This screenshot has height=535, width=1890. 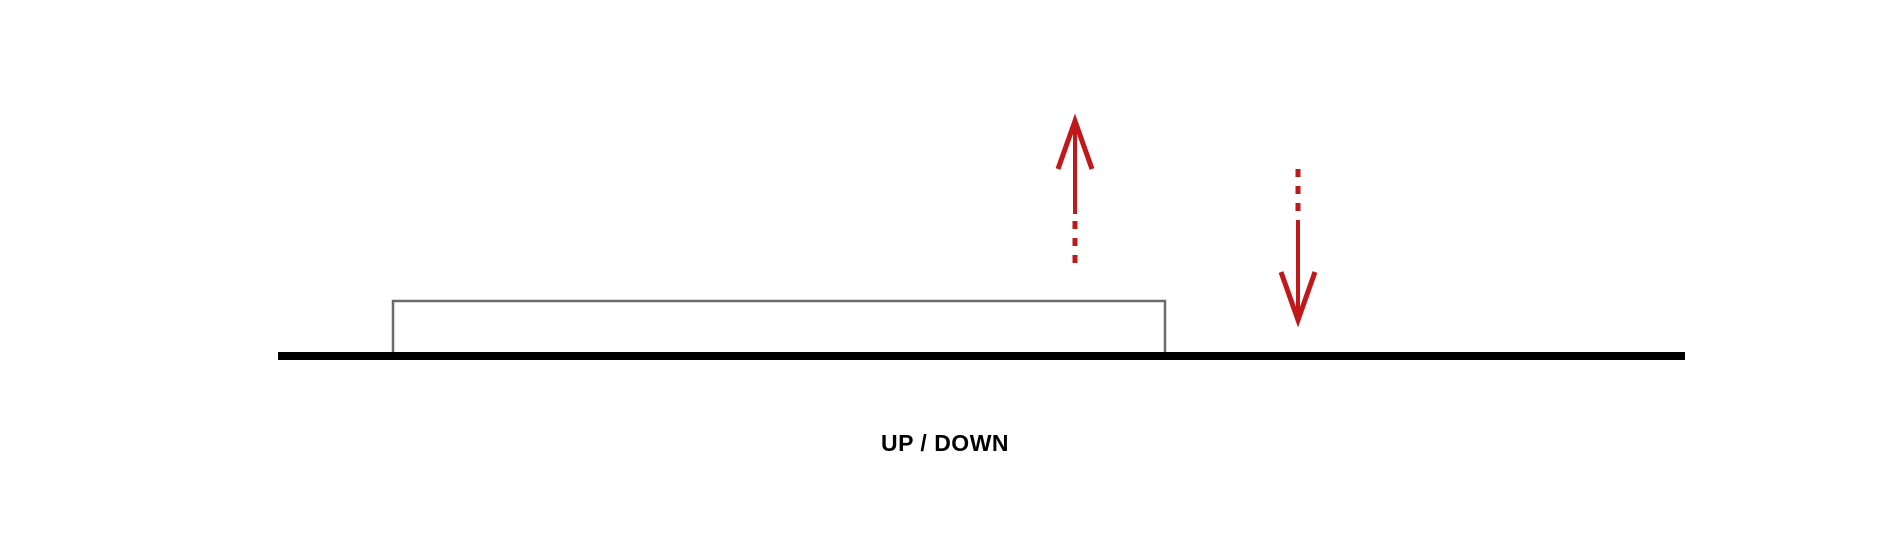 What do you see at coordinates (779, 325) in the screenshot?
I see `platform-outline` at bounding box center [779, 325].